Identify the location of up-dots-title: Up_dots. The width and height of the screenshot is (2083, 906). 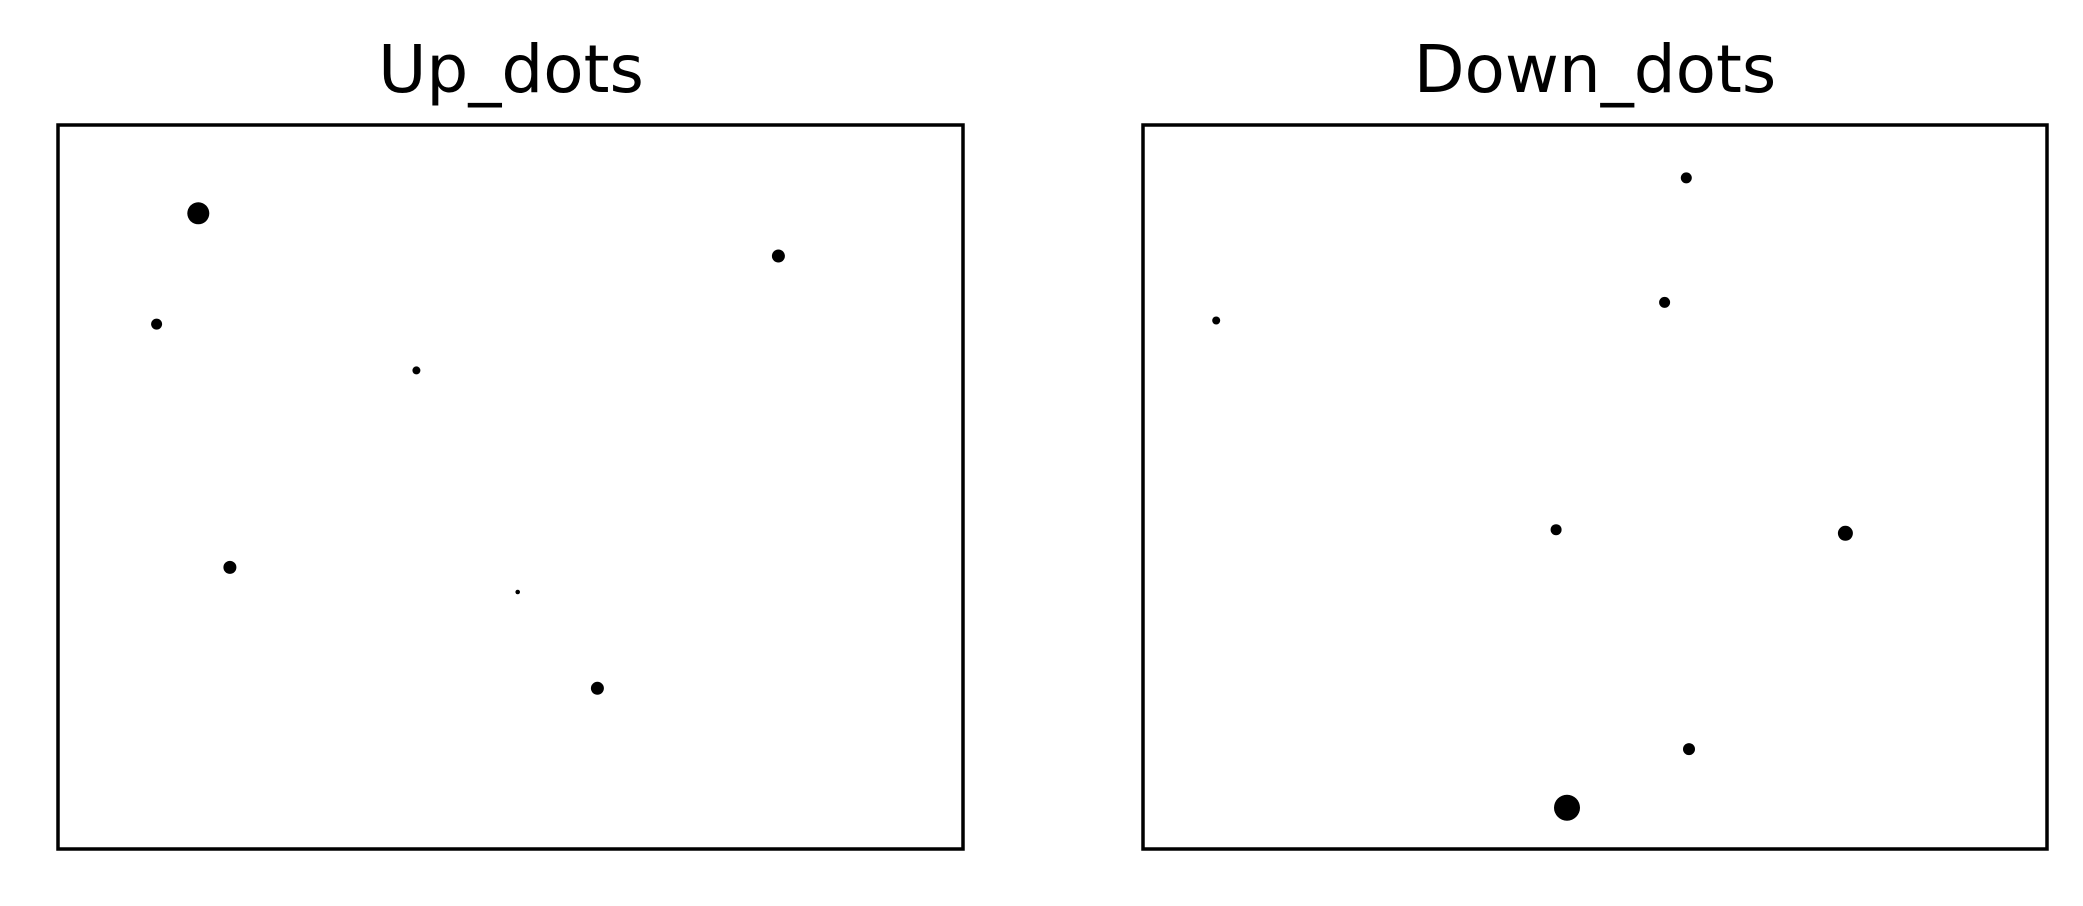
(511, 69).